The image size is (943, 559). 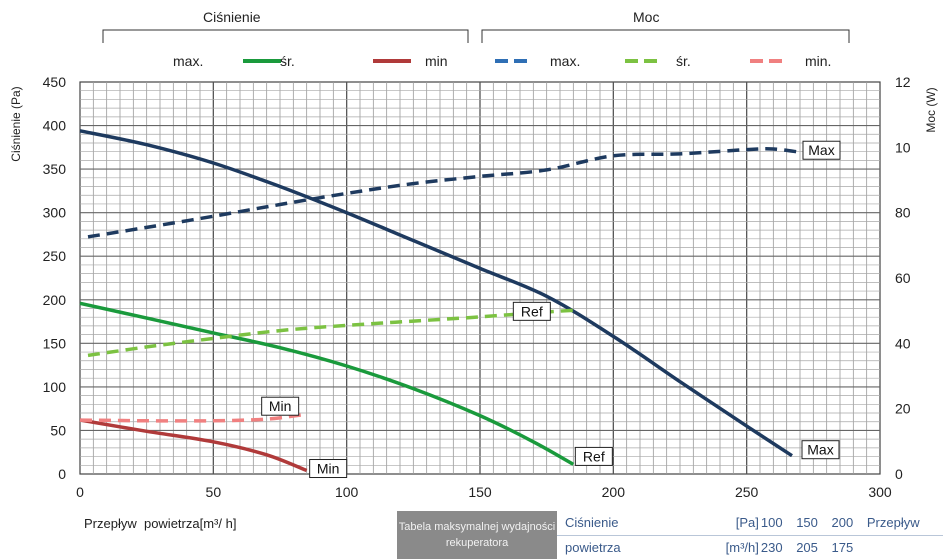 I want to click on table-cell: 230, so click(x=771, y=547).